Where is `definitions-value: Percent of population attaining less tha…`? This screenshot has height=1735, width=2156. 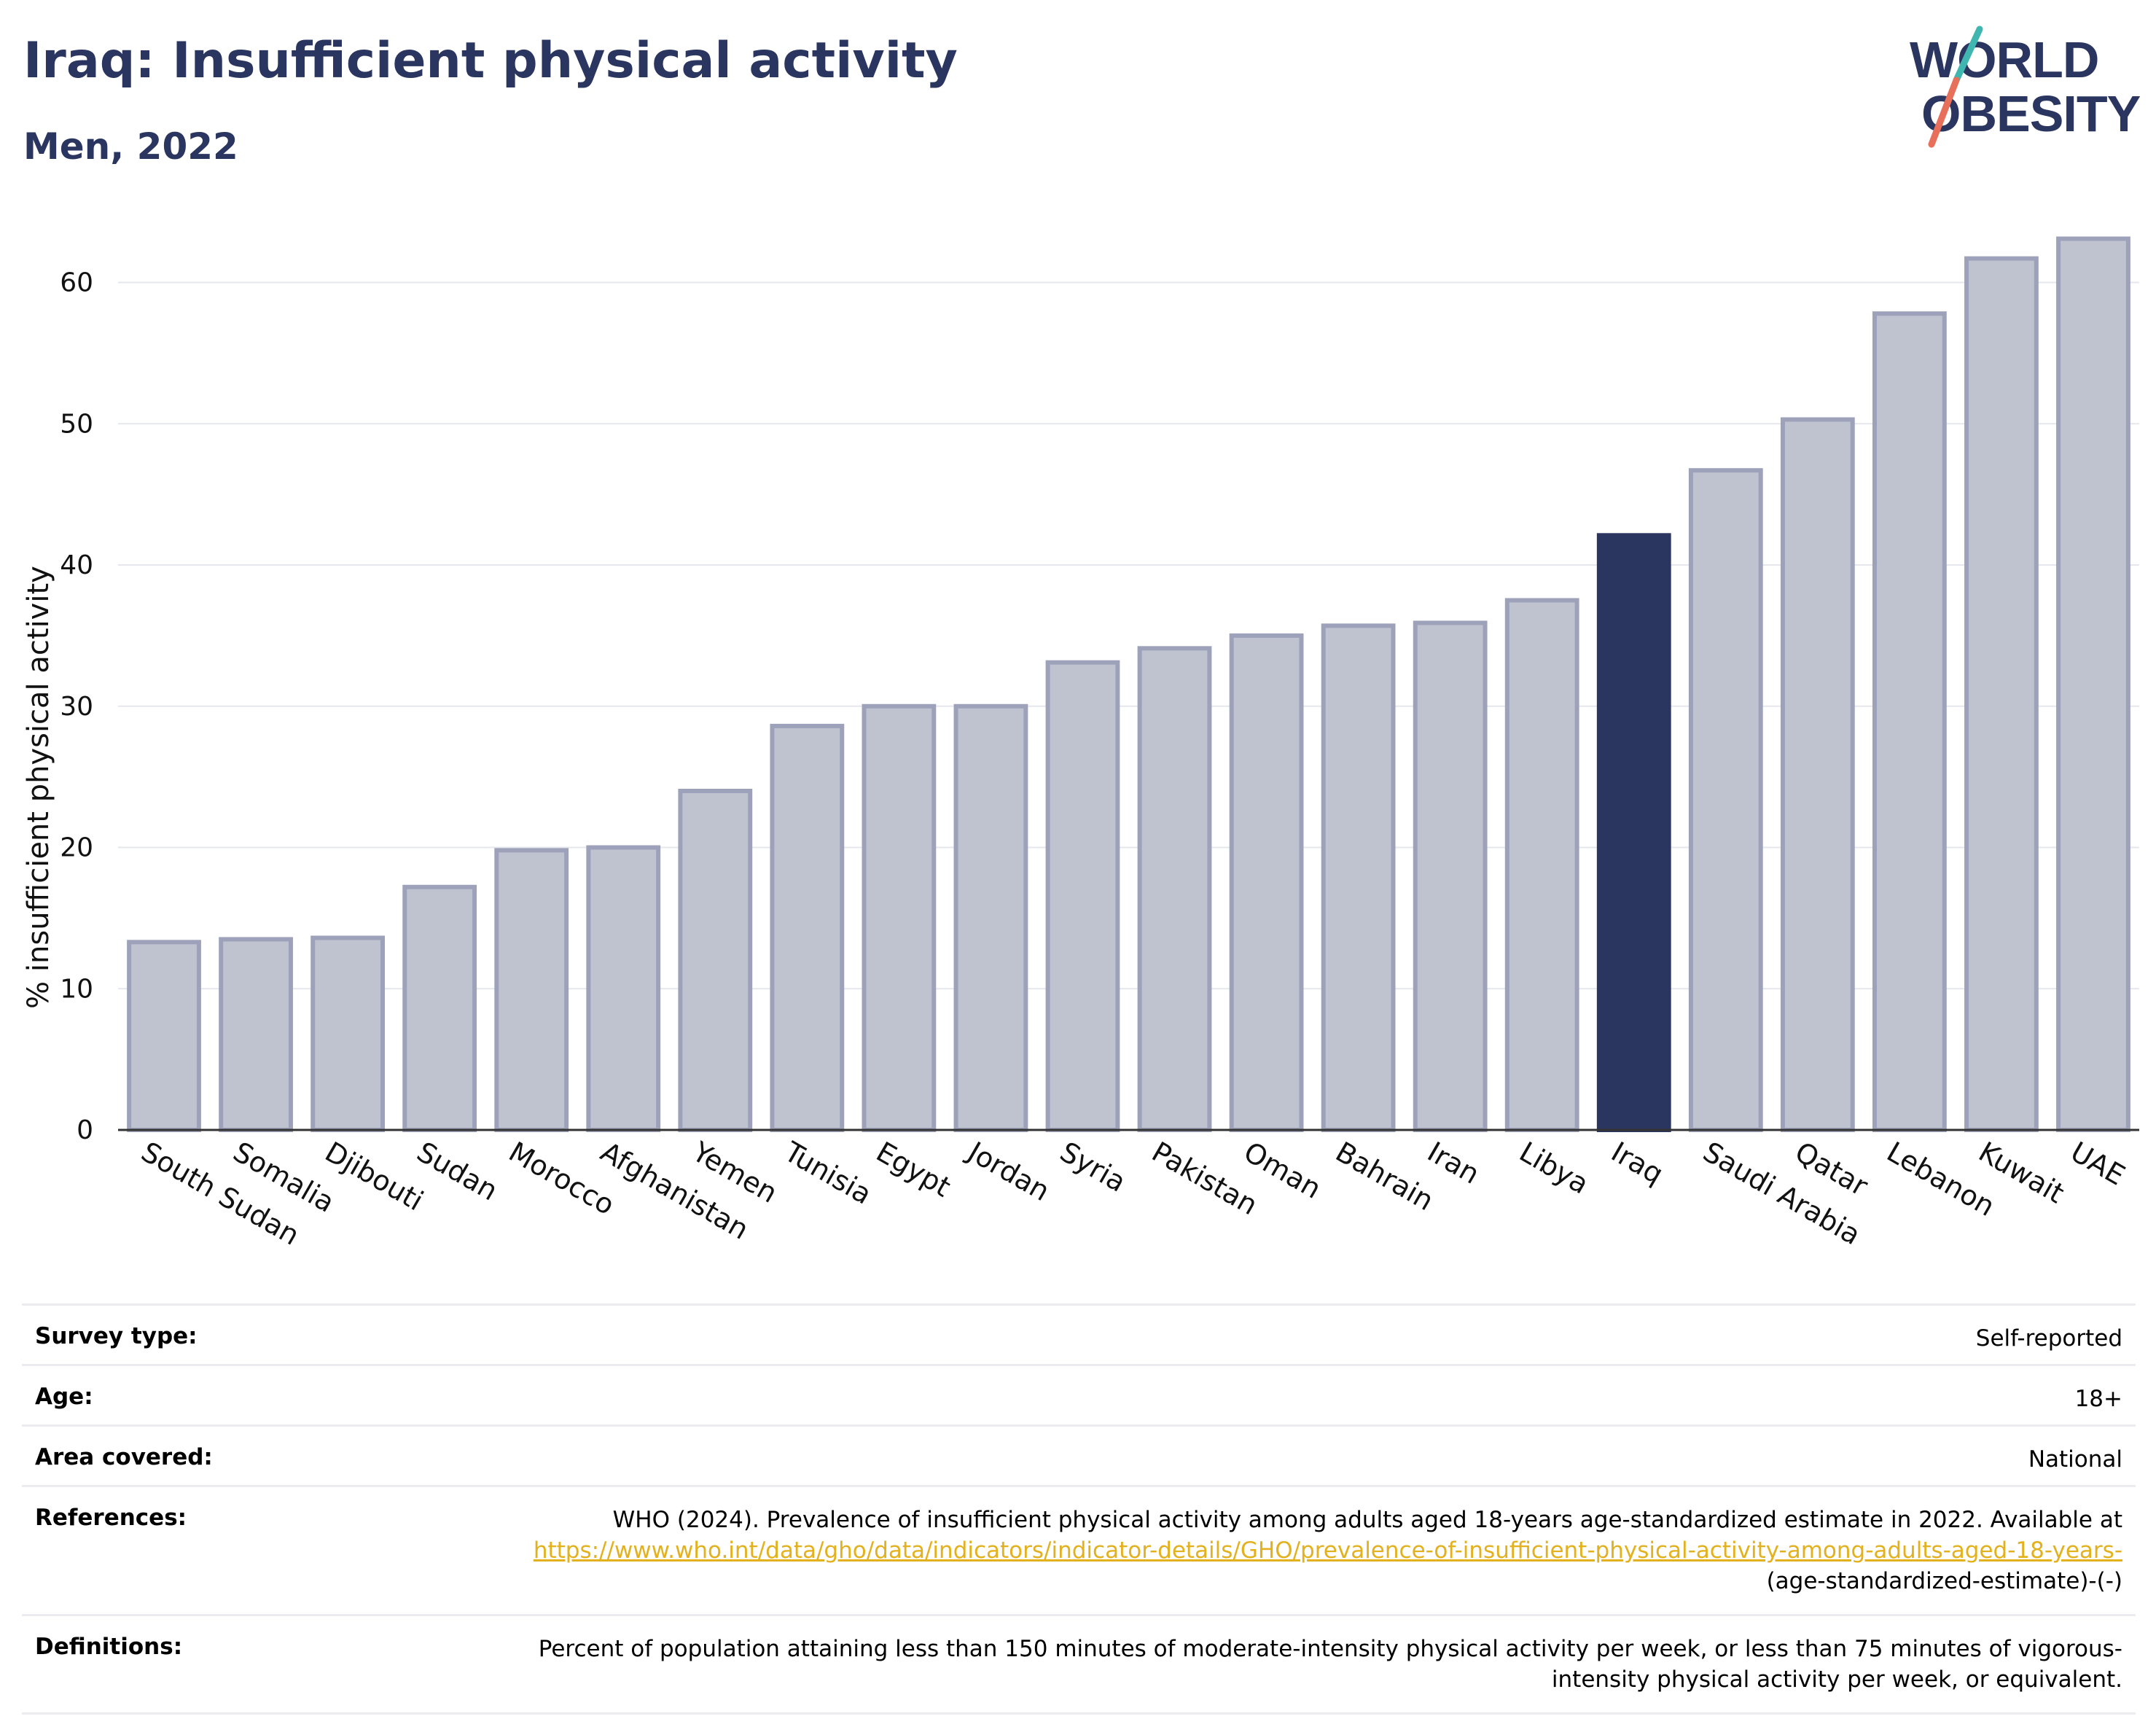
definitions-value: Percent of population attaining less tha… is located at coordinates (1330, 1665).